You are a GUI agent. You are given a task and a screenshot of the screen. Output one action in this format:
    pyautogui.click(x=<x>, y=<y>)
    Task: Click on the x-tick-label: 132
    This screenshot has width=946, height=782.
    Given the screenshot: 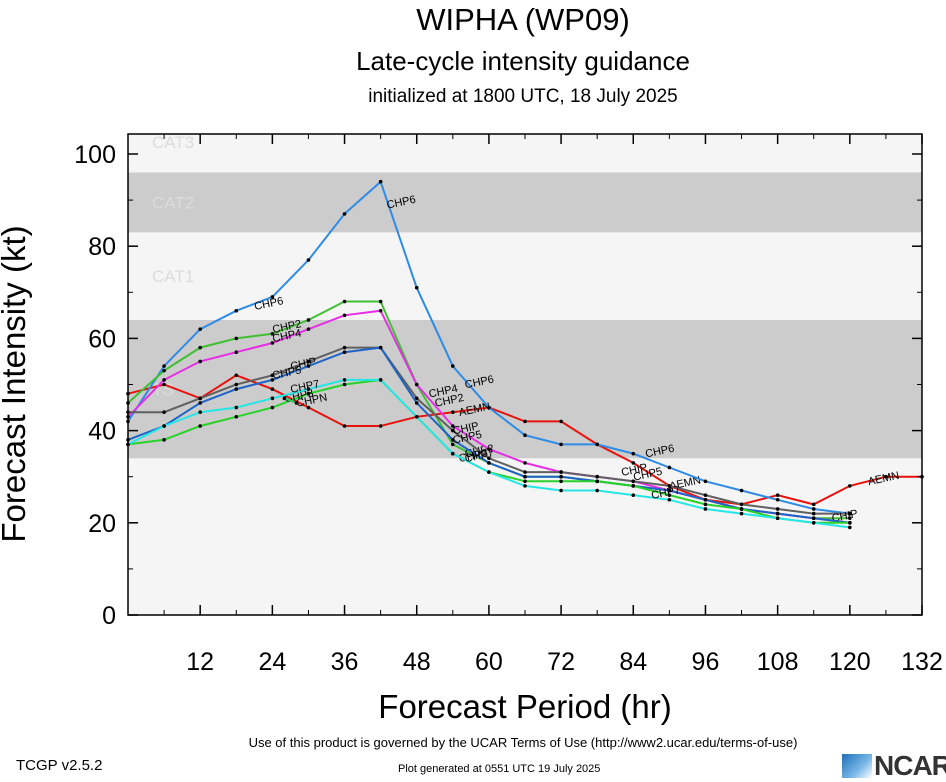 What is the action you would take?
    pyautogui.click(x=922, y=662)
    